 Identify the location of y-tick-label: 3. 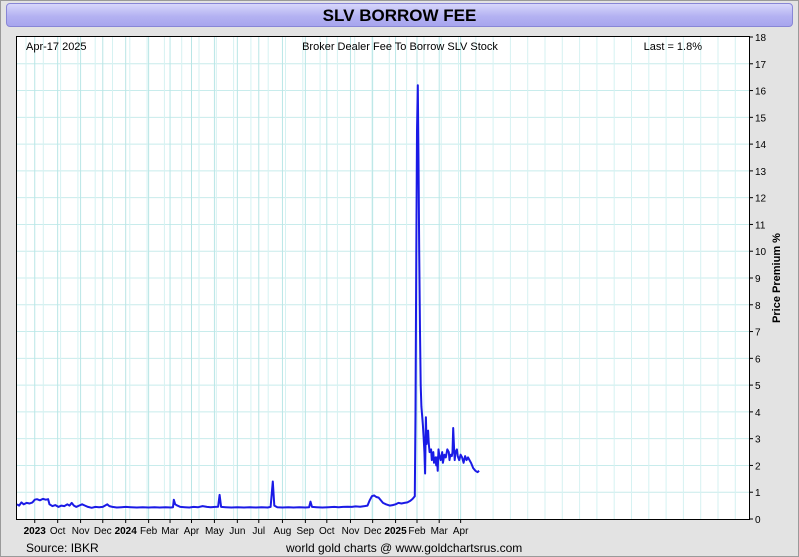
(758, 440).